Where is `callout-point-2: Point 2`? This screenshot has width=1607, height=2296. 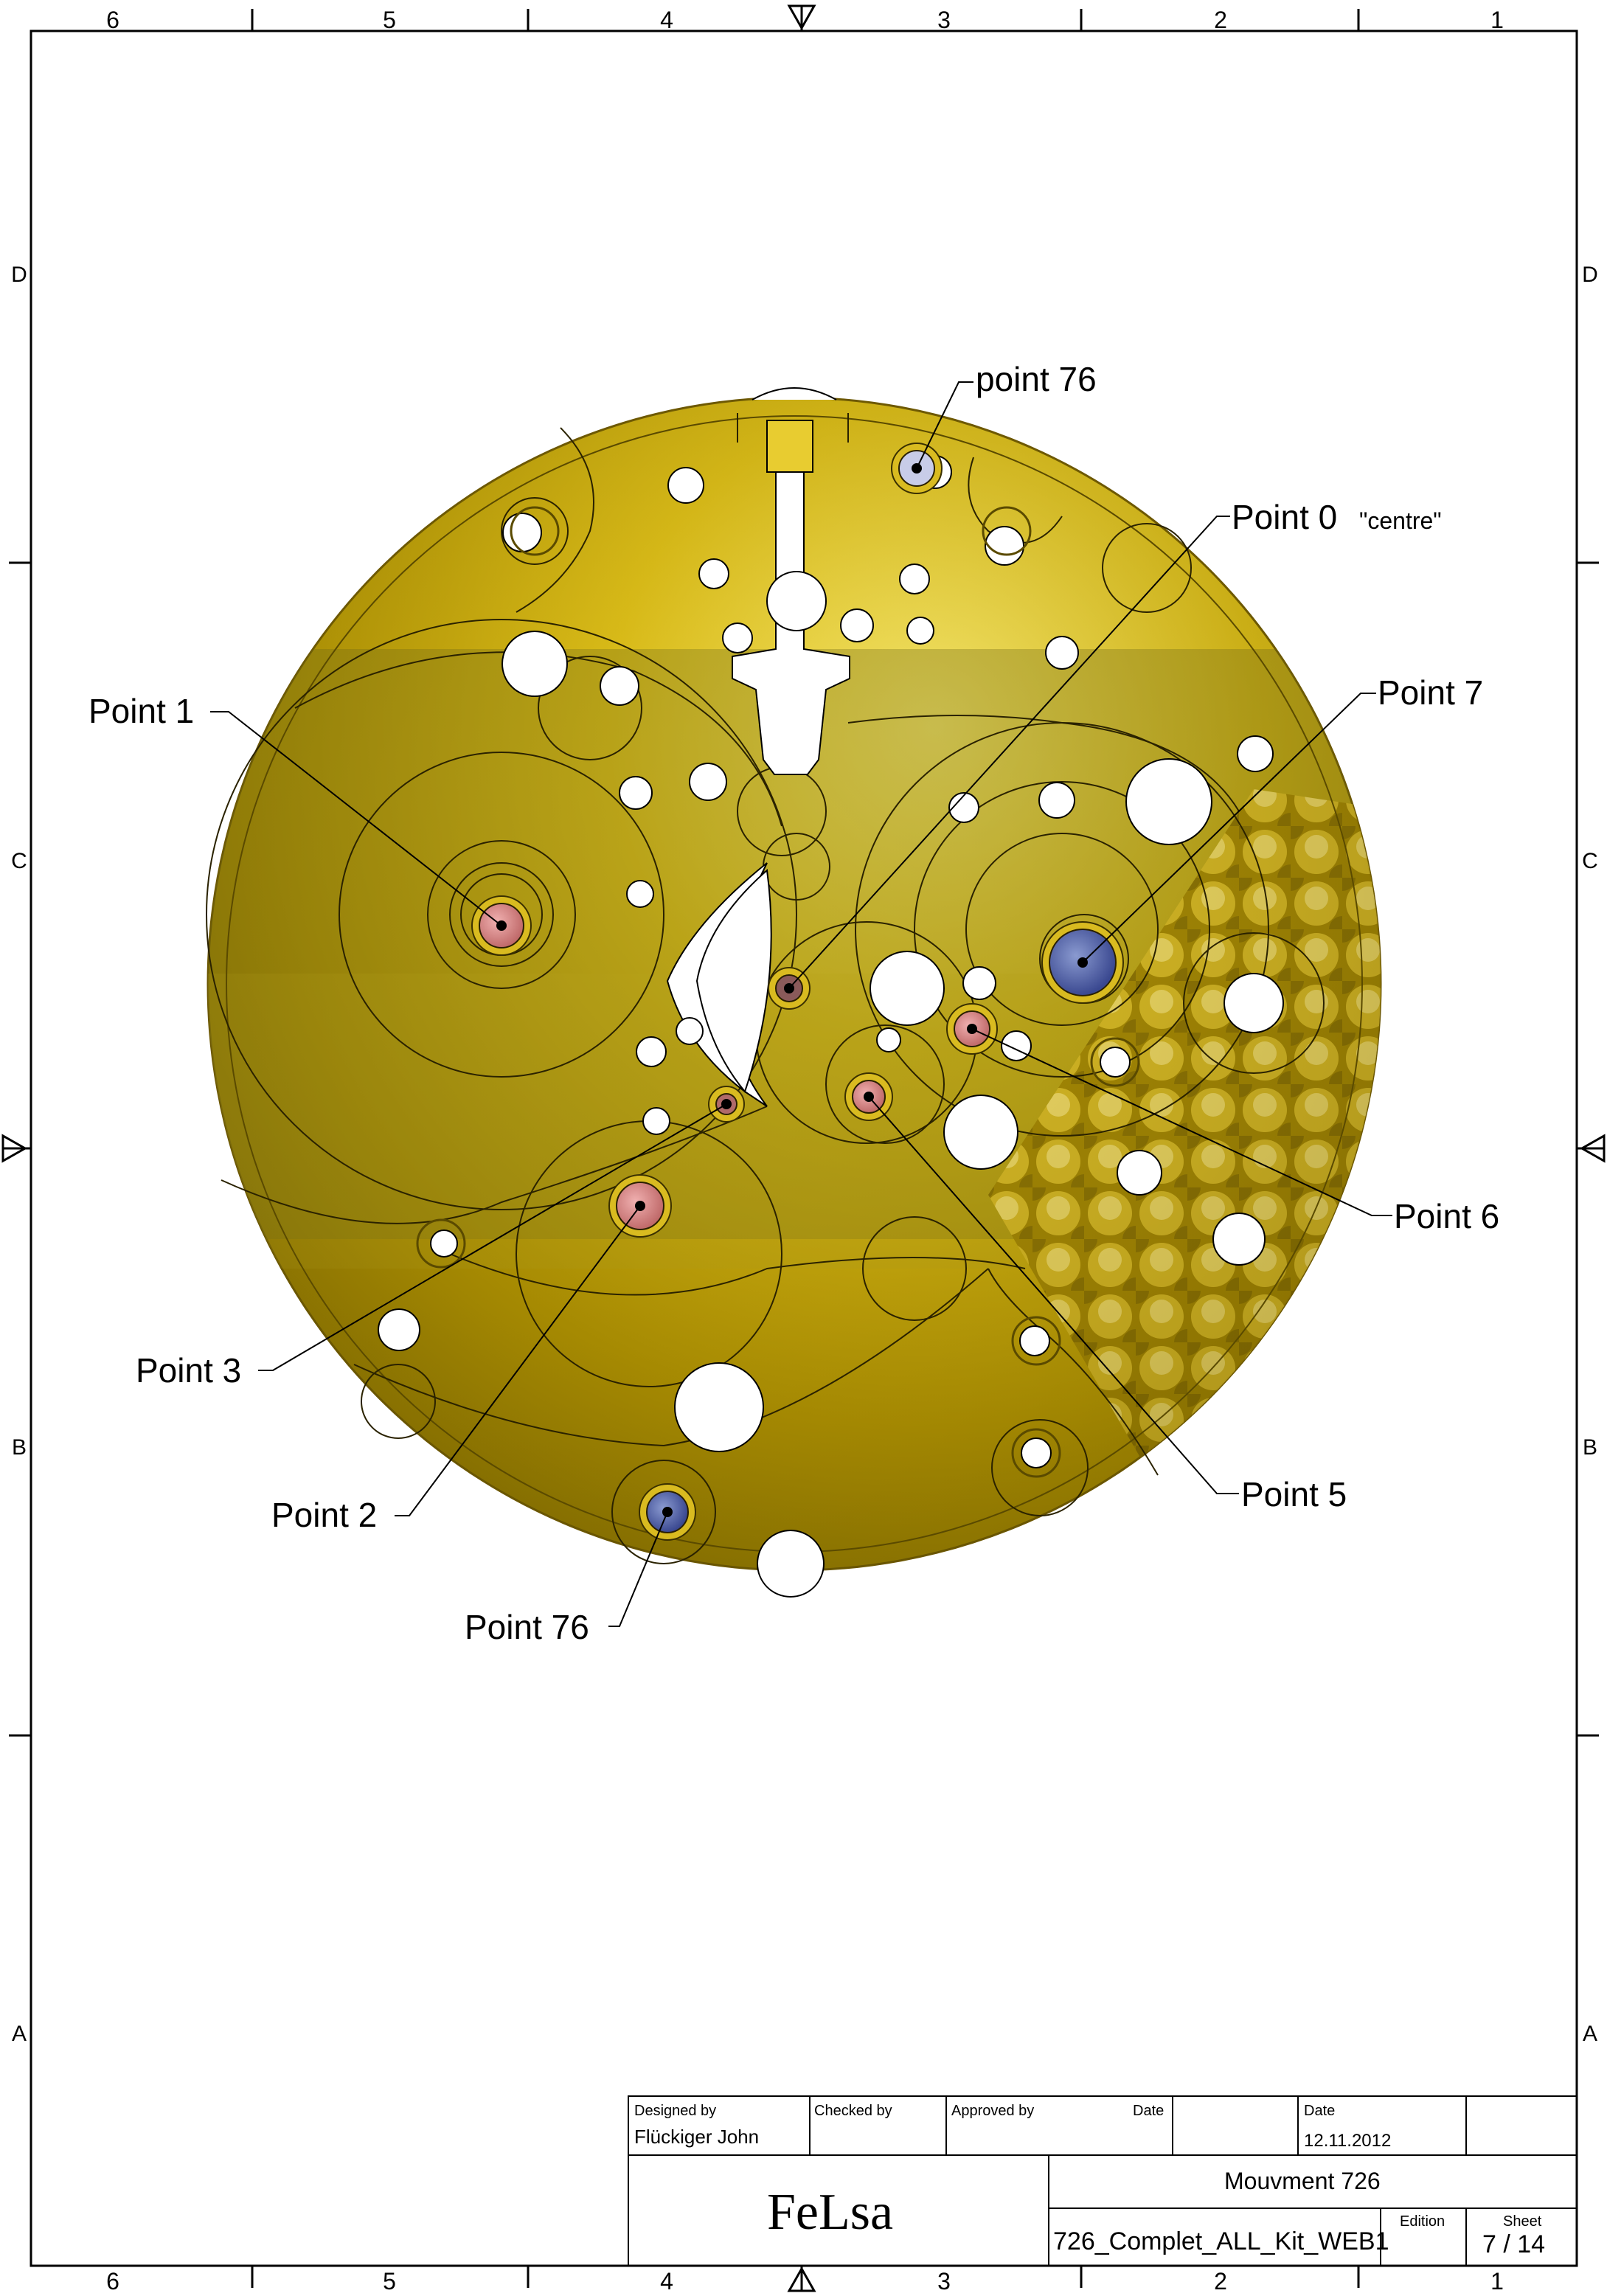 callout-point-2: Point 2 is located at coordinates (324, 1515).